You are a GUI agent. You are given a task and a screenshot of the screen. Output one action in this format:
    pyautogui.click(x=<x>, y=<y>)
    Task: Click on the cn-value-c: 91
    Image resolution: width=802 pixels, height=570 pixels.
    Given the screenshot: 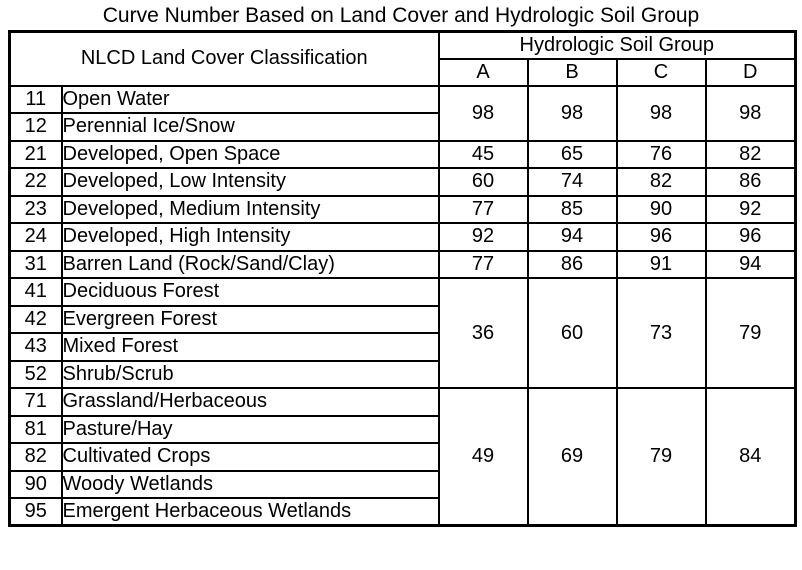 What is the action you would take?
    pyautogui.click(x=661, y=264)
    